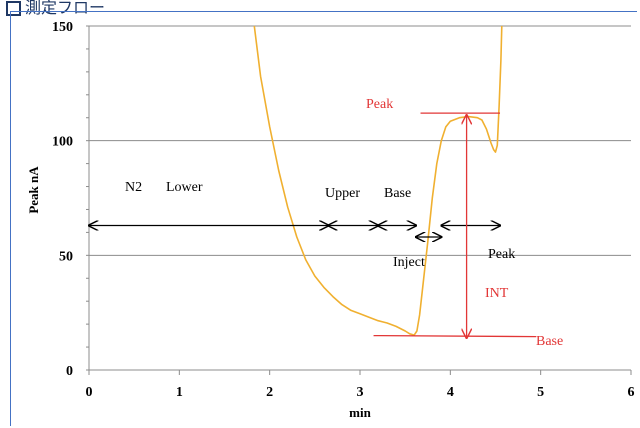  Describe the element at coordinates (269, 392) in the screenshot. I see `x-tick-label: 2` at that location.